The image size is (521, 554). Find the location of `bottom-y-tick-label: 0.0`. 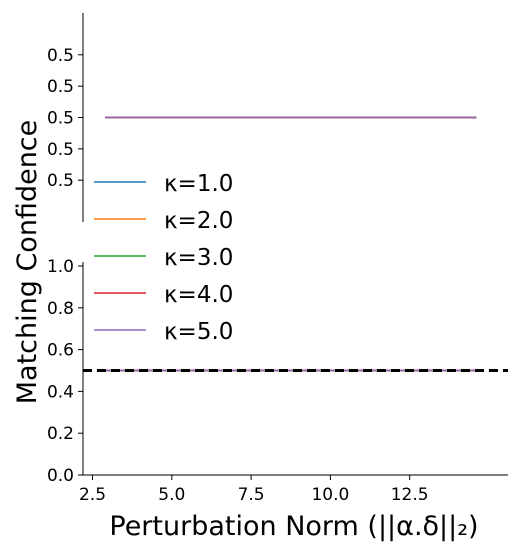

bottom-y-tick-label: 0.0 is located at coordinates (60, 476).